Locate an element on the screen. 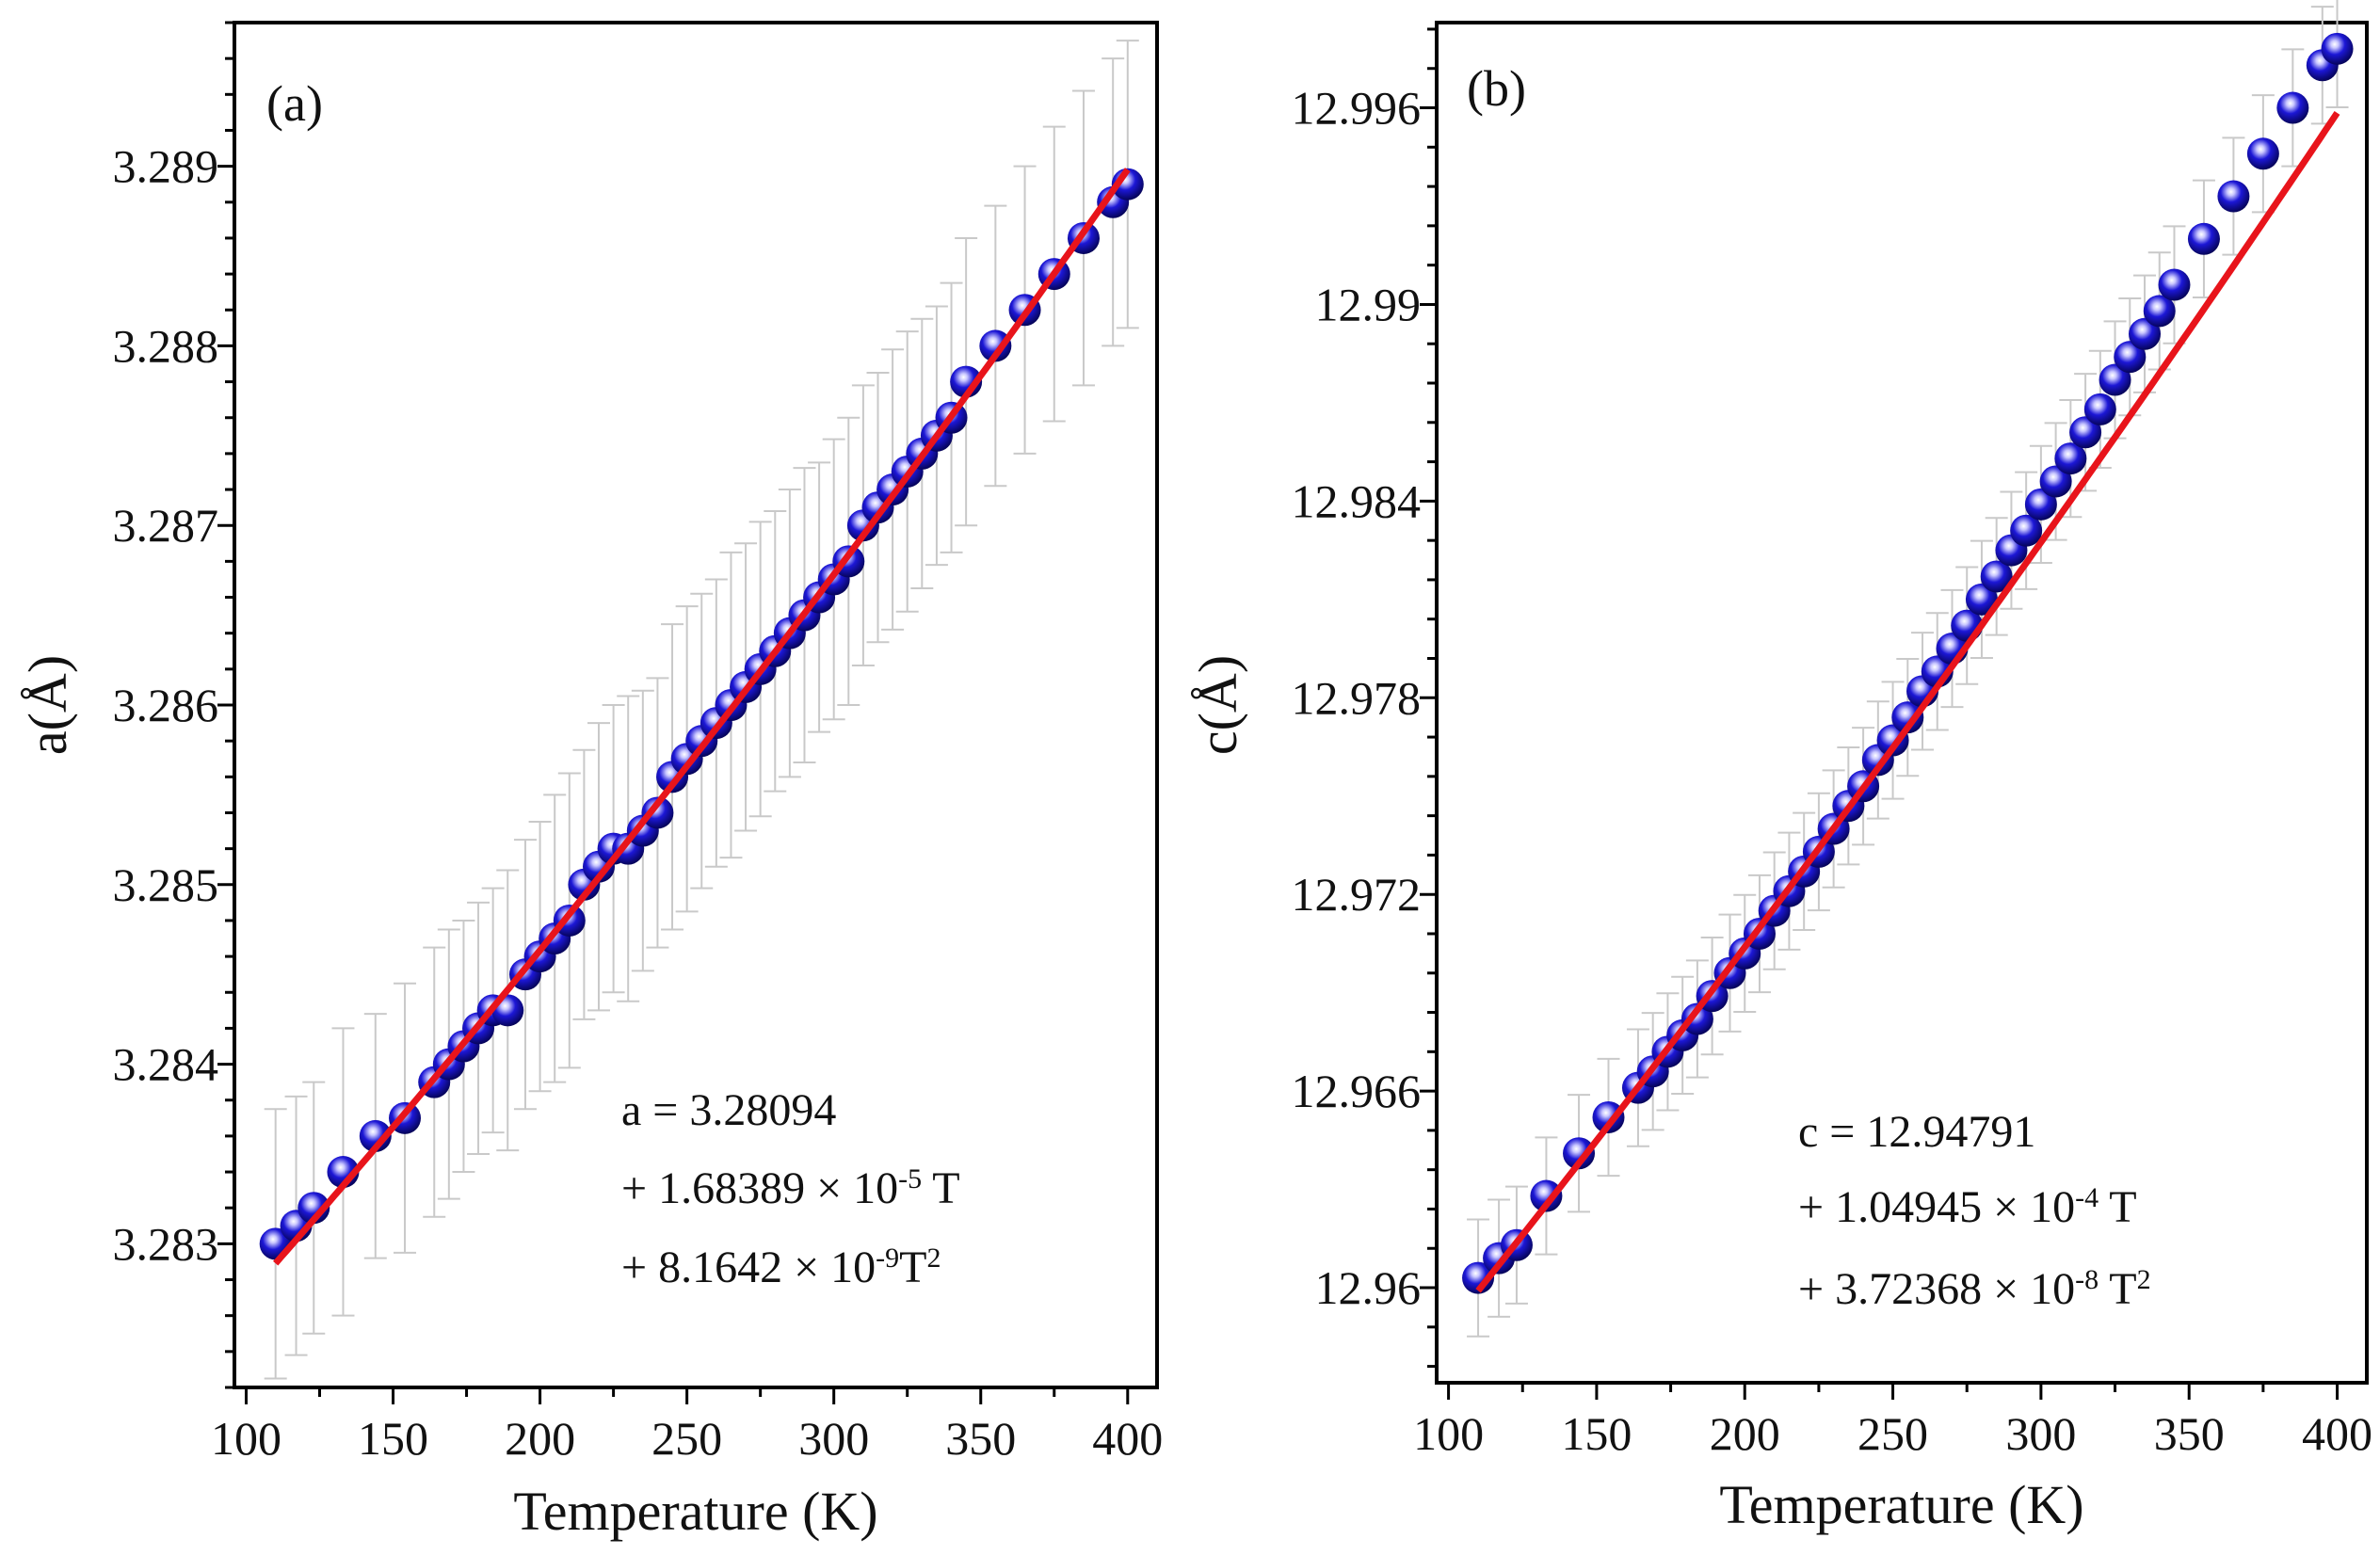 The width and height of the screenshot is (2380, 1555). x-axis-title-a: Temperature (K) is located at coordinates (695, 1511).